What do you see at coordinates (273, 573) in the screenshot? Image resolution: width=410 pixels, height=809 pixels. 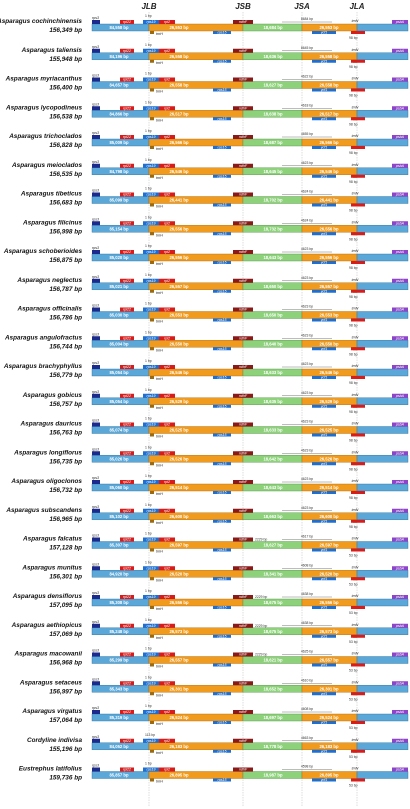 I see `ssc-length: 18,341 bp` at bounding box center [273, 573].